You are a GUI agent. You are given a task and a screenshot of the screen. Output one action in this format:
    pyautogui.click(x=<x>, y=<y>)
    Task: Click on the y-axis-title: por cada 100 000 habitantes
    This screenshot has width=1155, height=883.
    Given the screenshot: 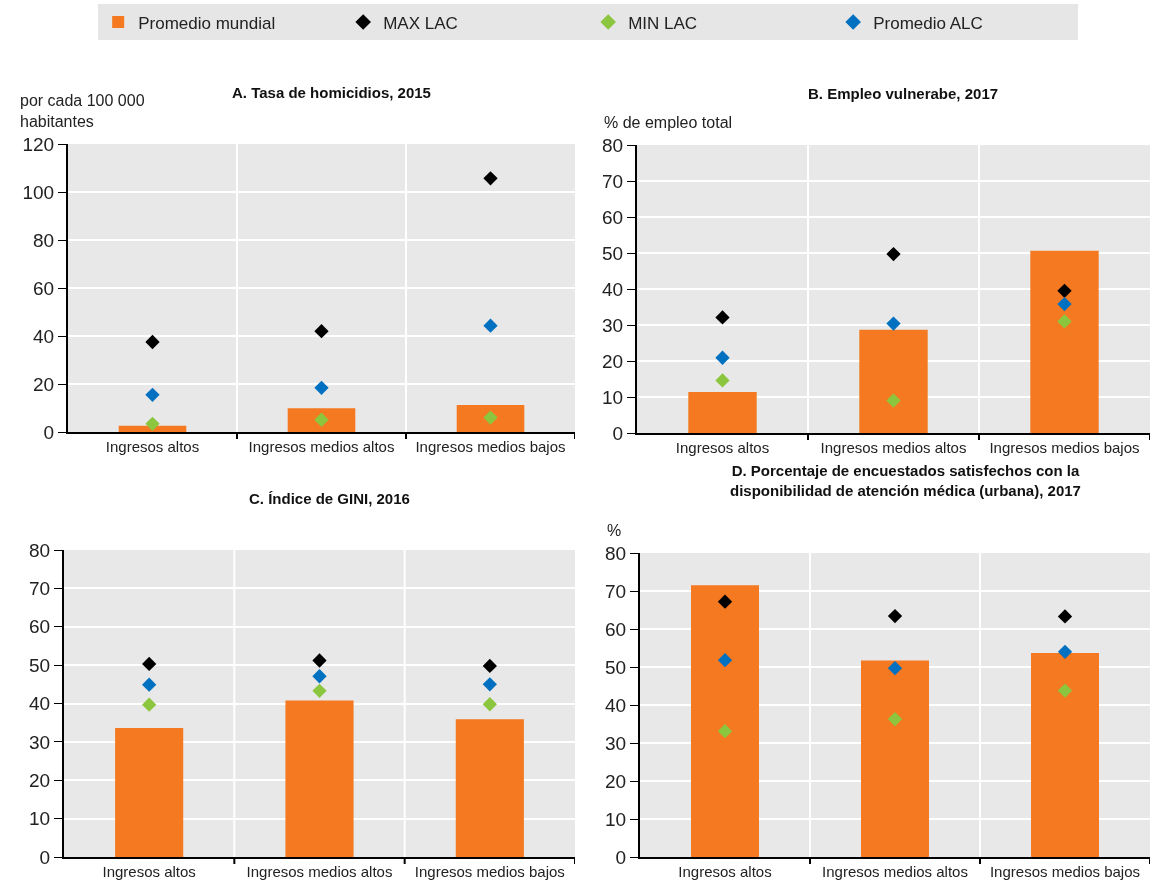 What is the action you would take?
    pyautogui.click(x=82, y=111)
    